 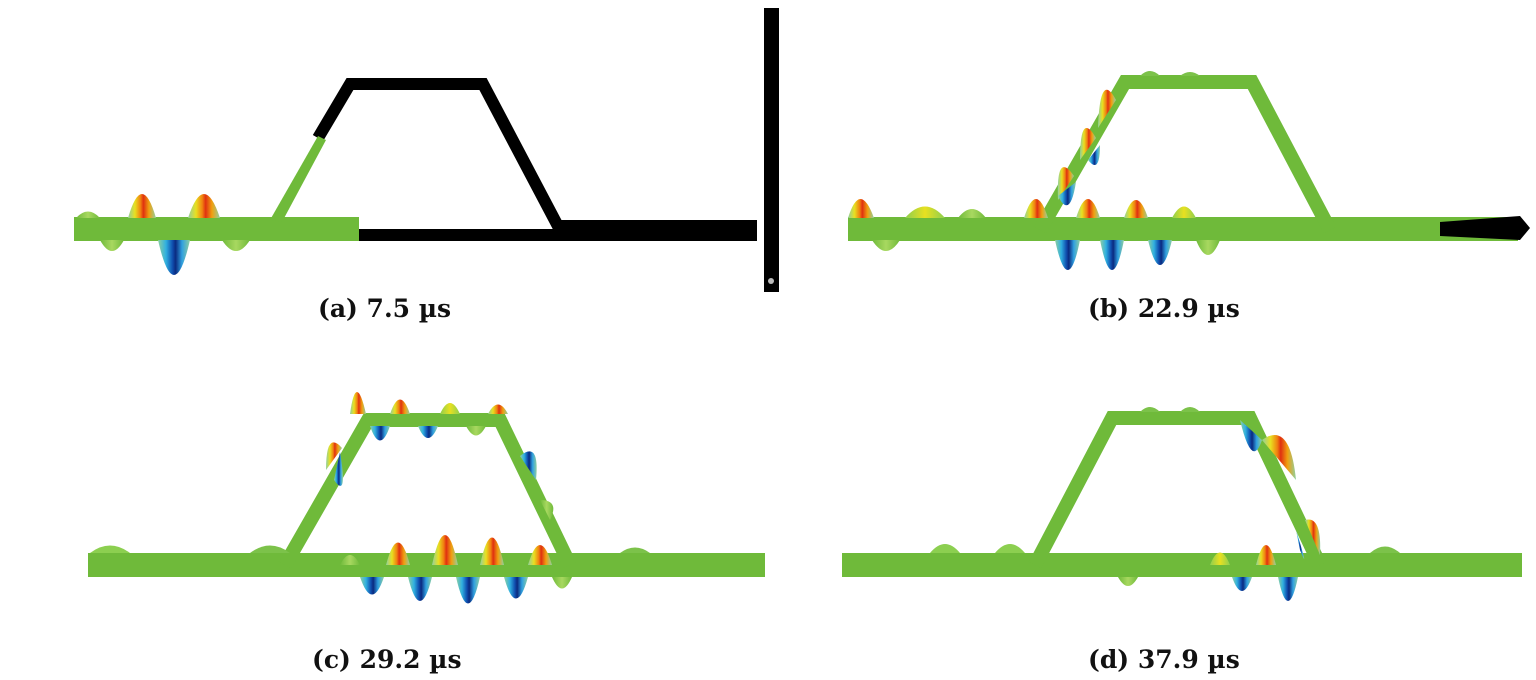 I want to click on panel-d-caption: (d) 37.9 µs, so click(x=1164, y=659).